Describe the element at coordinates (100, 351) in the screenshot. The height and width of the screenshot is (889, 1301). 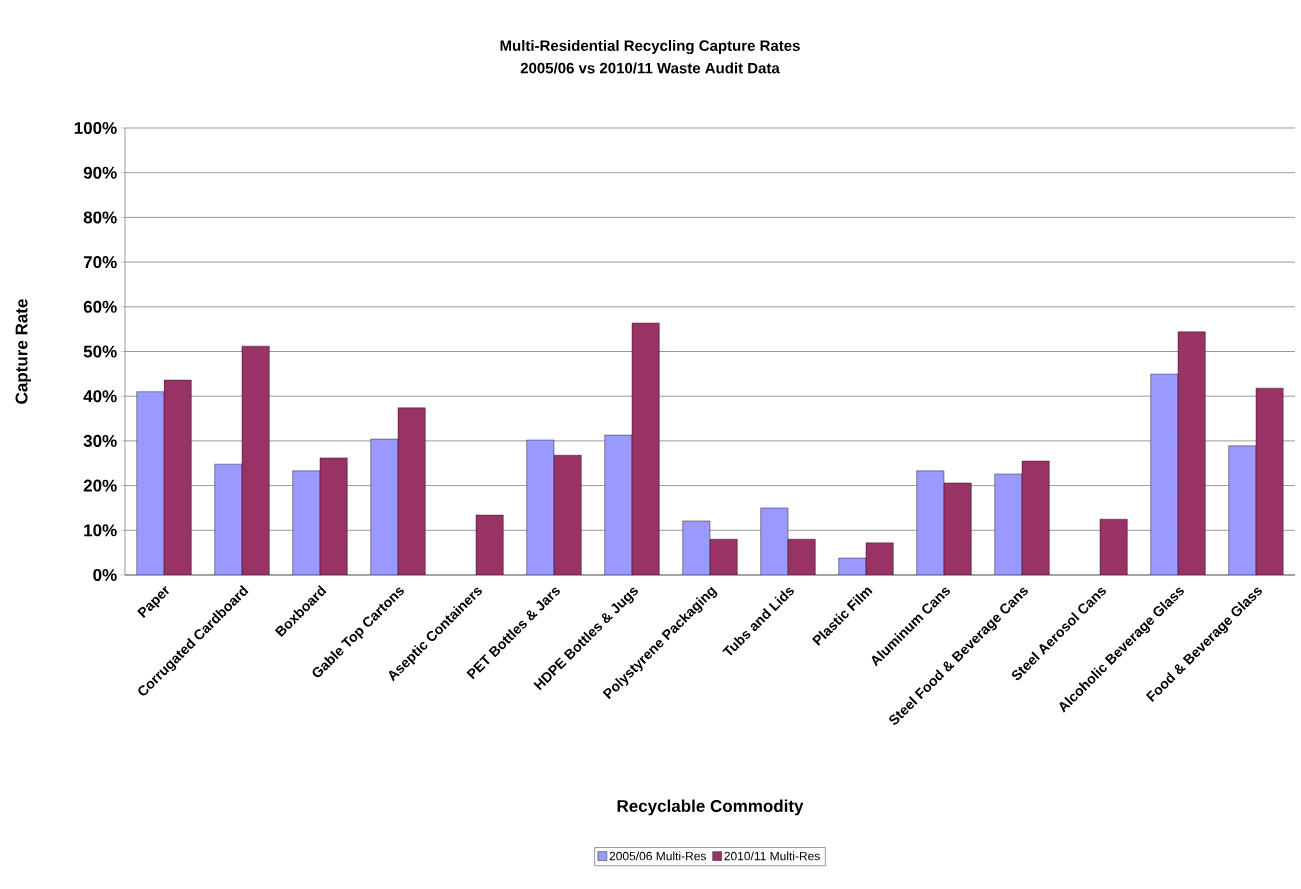
I see `y-tick-label: 50%` at that location.